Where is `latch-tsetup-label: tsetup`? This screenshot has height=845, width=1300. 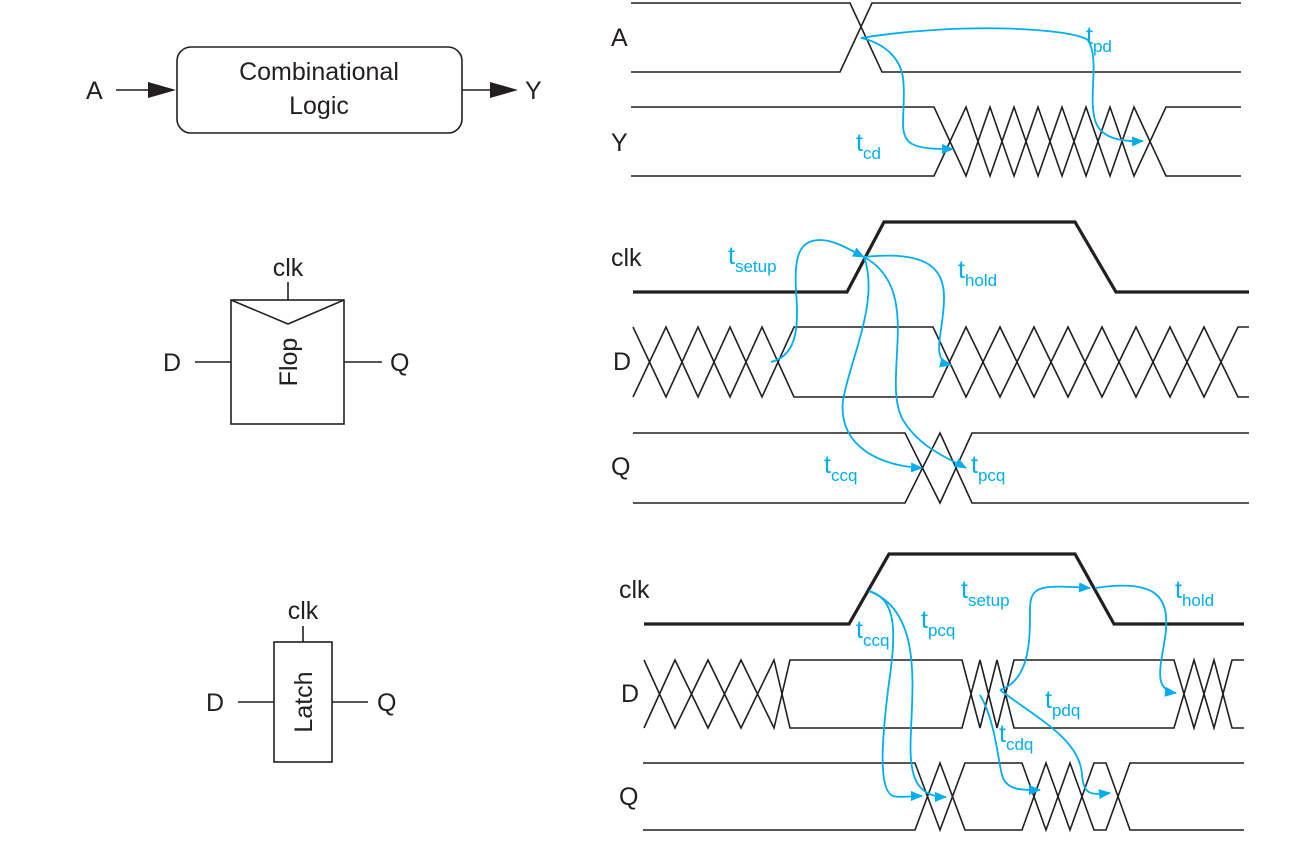
latch-tsetup-label: tsetup is located at coordinates (985, 593).